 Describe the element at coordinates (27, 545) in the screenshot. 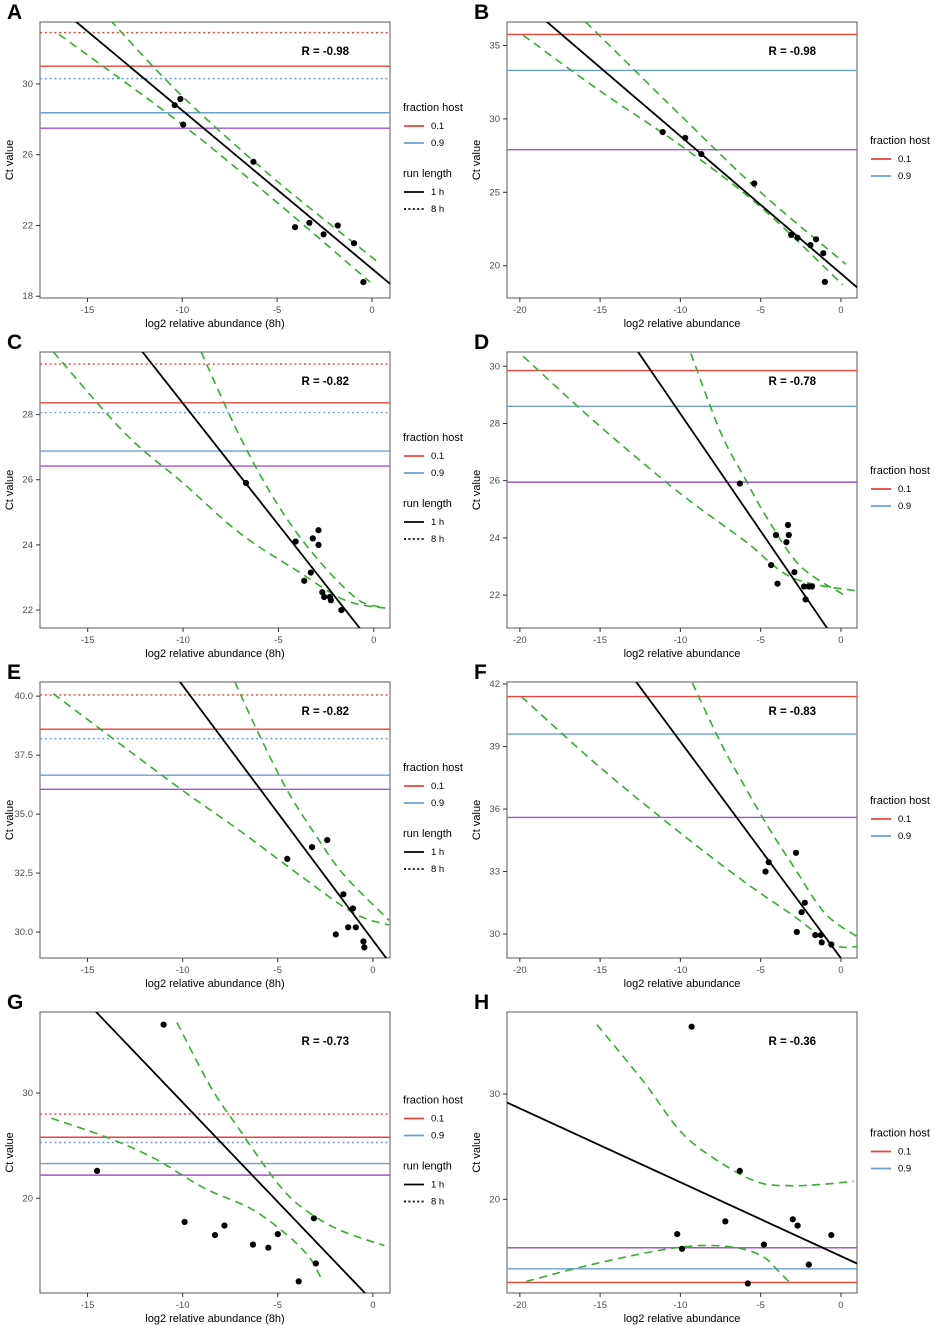

I see `y-tick-label: 24` at that location.